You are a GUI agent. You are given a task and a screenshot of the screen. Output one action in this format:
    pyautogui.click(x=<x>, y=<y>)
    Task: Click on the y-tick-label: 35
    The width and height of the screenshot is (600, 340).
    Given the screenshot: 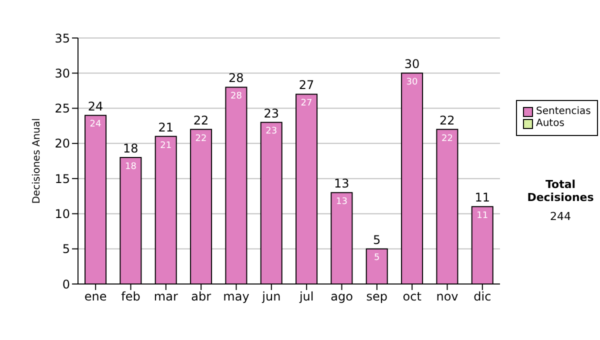 What is the action you would take?
    pyautogui.click(x=62, y=38)
    